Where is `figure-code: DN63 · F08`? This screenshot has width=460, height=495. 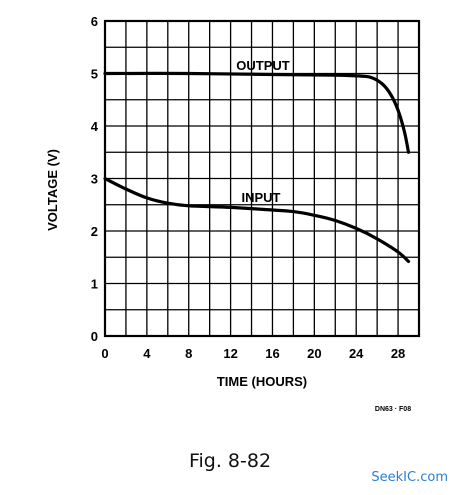
figure-code: DN63 · F08 is located at coordinates (393, 409).